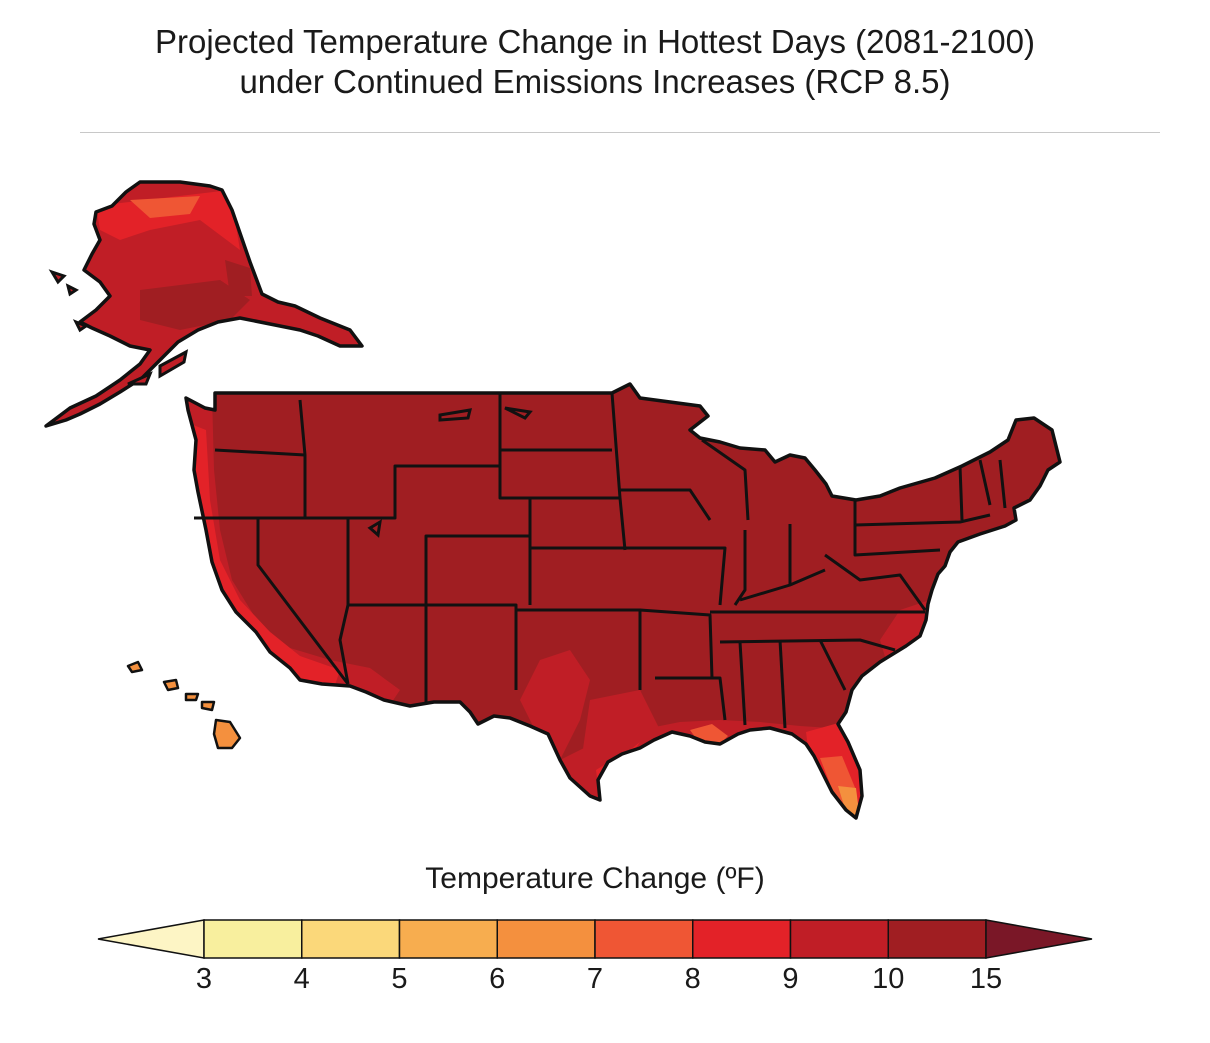 This screenshot has height=1043, width=1210. What do you see at coordinates (497, 979) in the screenshot?
I see `legend-tick-label: 6` at bounding box center [497, 979].